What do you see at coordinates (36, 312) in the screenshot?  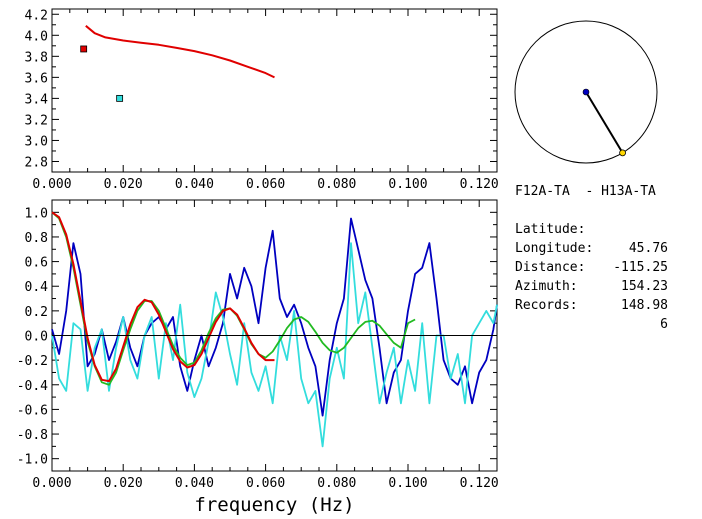 I see `y-tick-label: 0.2` at bounding box center [36, 312].